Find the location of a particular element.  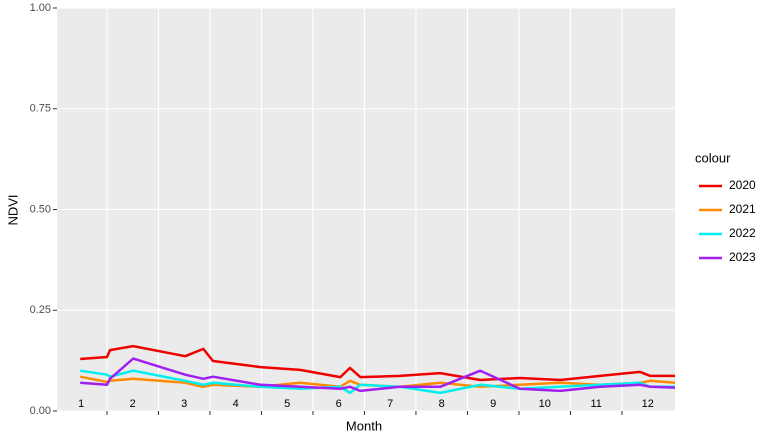

legend-label: 2023 is located at coordinates (742, 257).